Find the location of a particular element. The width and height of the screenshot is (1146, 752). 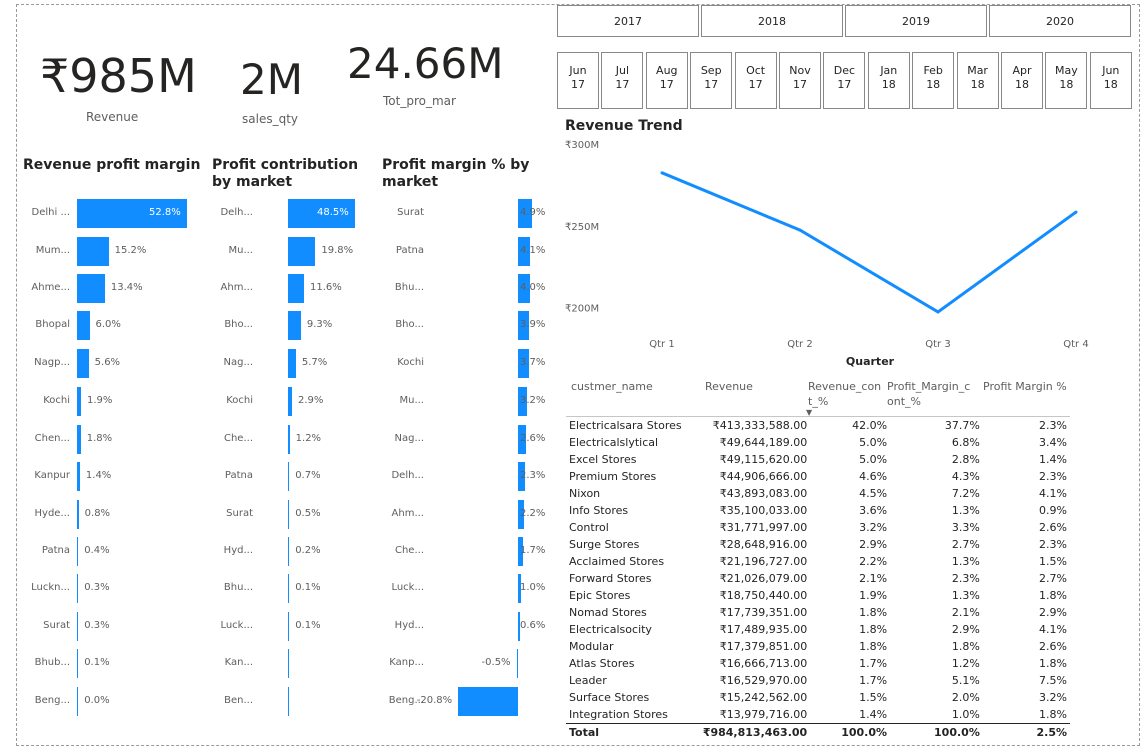

table-row: Surface Stores ₹15,242,562.00 1.5% 2.0% 3.2% is located at coordinates (818, 697).